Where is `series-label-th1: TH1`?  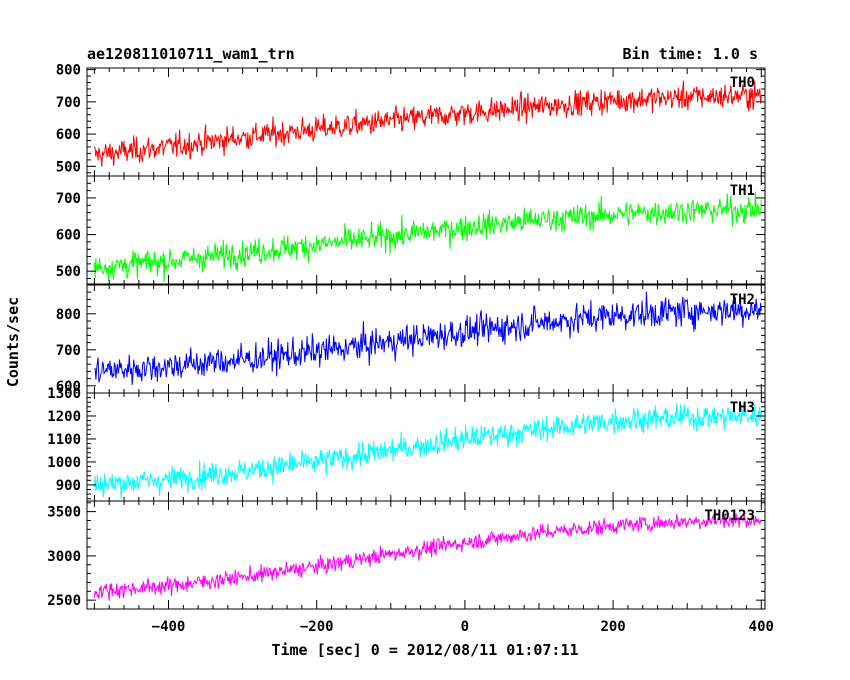
series-label-th1: TH1 is located at coordinates (742, 191).